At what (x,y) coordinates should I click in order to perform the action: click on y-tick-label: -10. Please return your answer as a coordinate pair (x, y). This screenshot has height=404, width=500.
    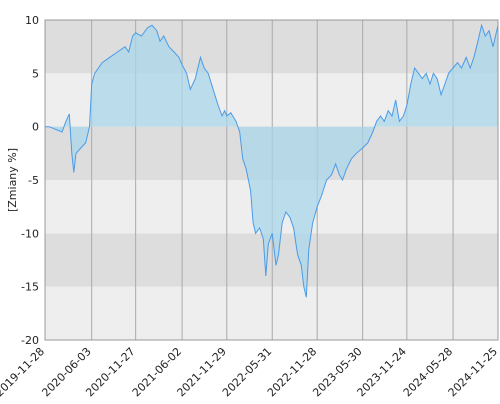
    Looking at the image, I should click on (30, 233).